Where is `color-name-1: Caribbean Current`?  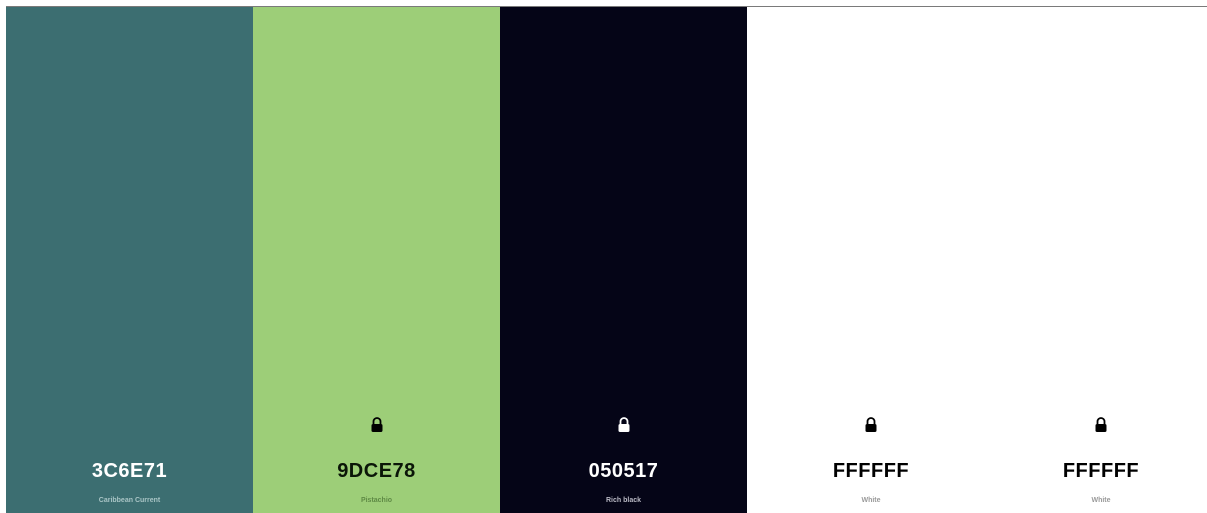 color-name-1: Caribbean Current is located at coordinates (129, 500).